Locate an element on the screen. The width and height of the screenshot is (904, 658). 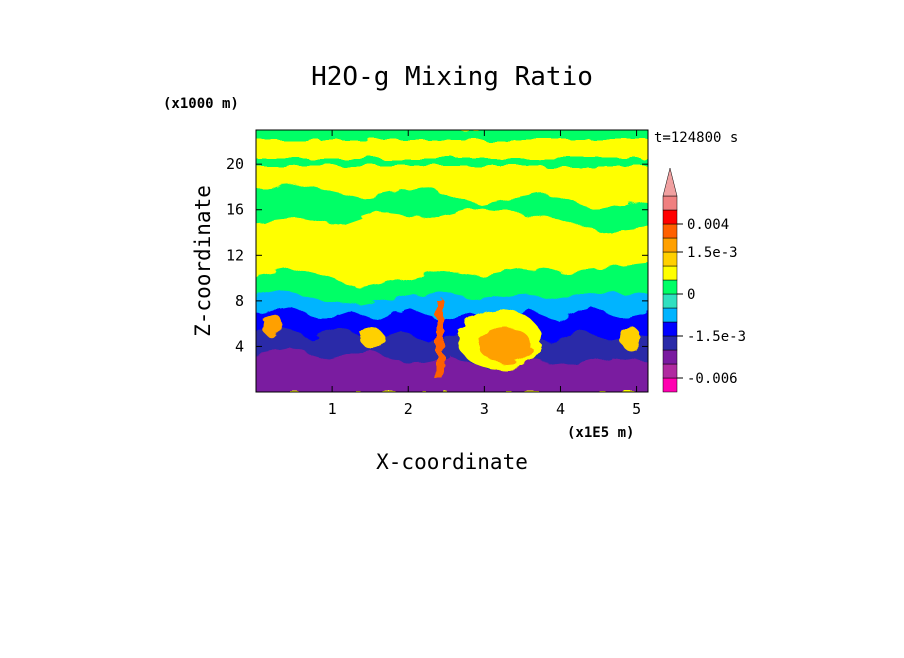
y-axis-label: Z-coordinate is located at coordinates (203, 261).